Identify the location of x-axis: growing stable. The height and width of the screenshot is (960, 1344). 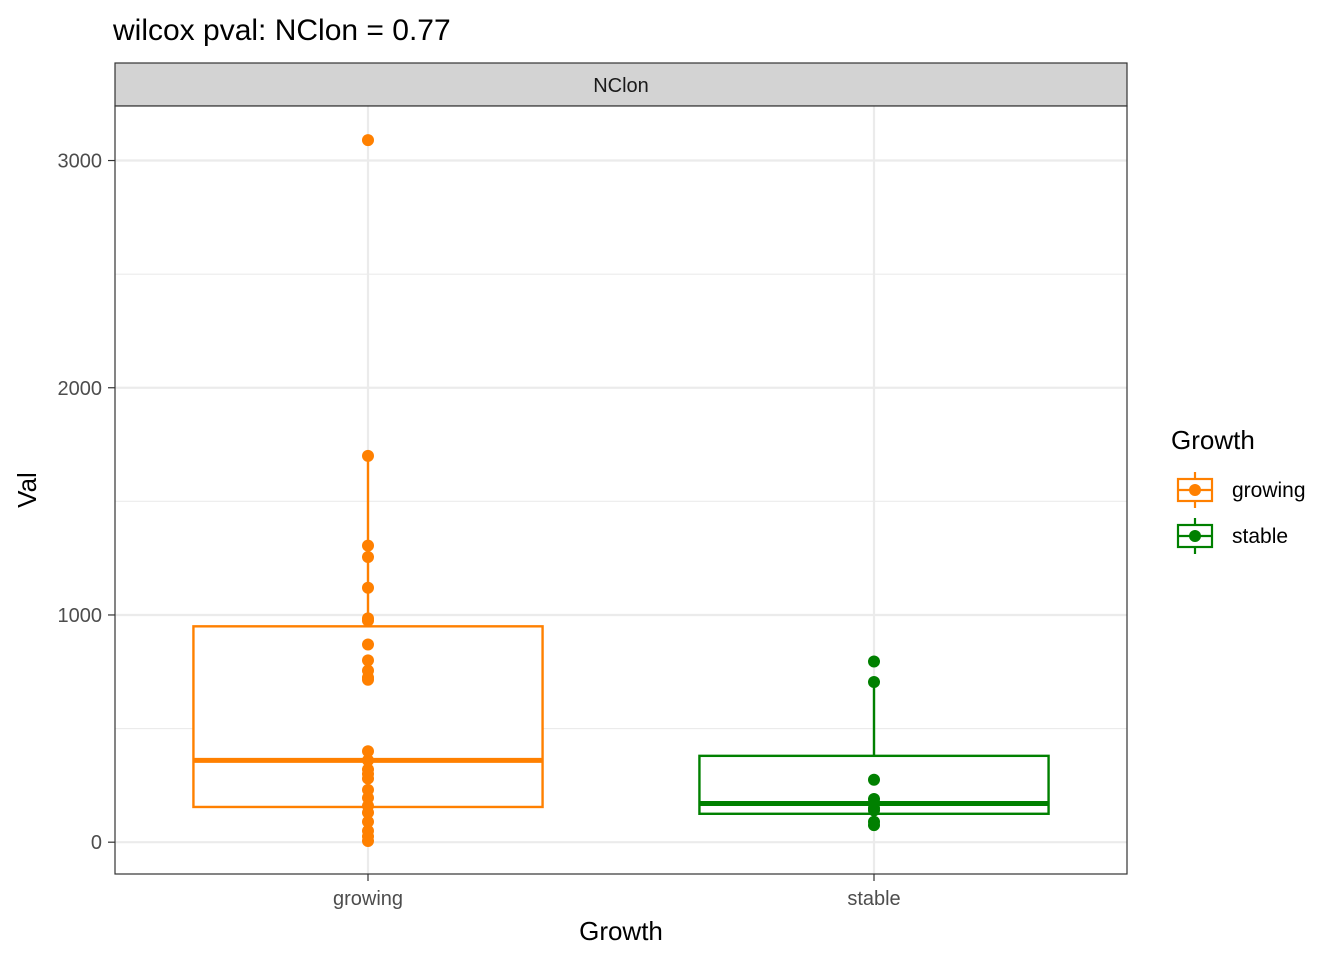
(617, 892).